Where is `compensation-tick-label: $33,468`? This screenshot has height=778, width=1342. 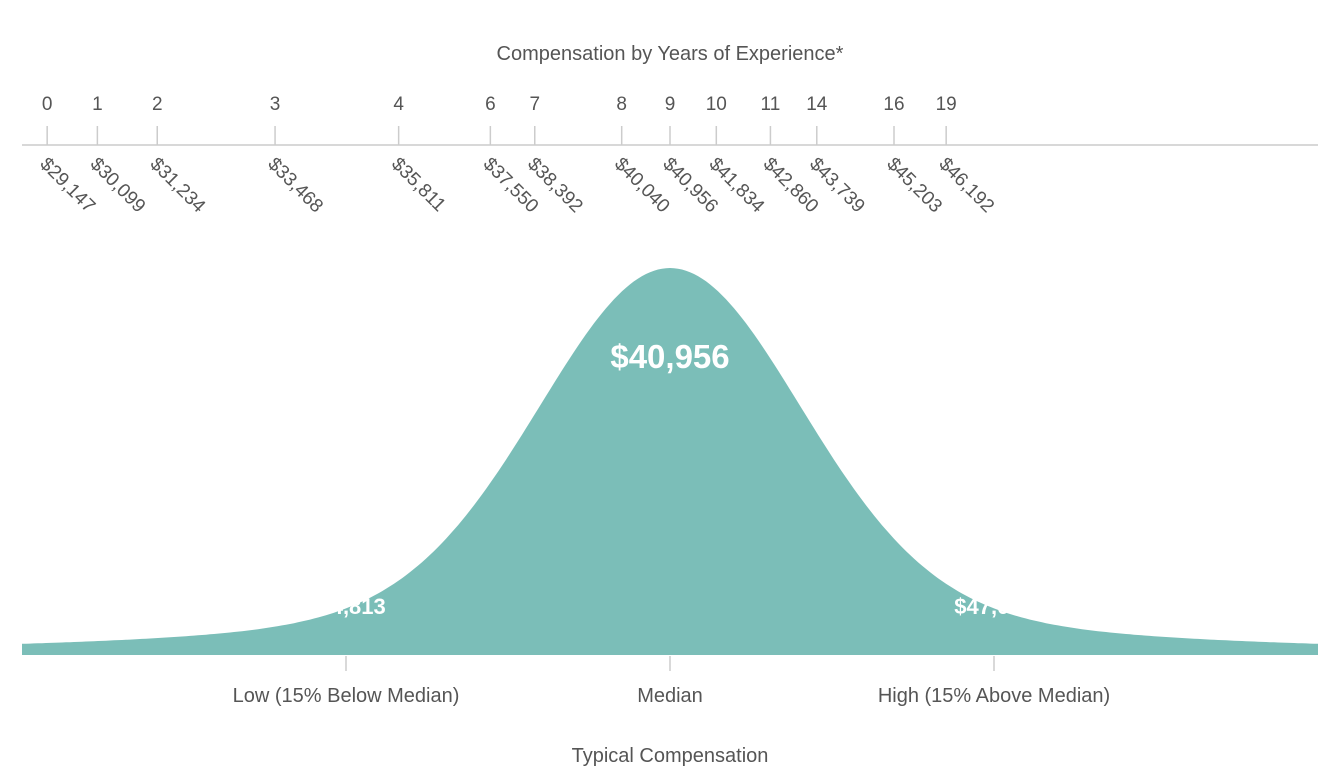 compensation-tick-label: $33,468 is located at coordinates (295, 185).